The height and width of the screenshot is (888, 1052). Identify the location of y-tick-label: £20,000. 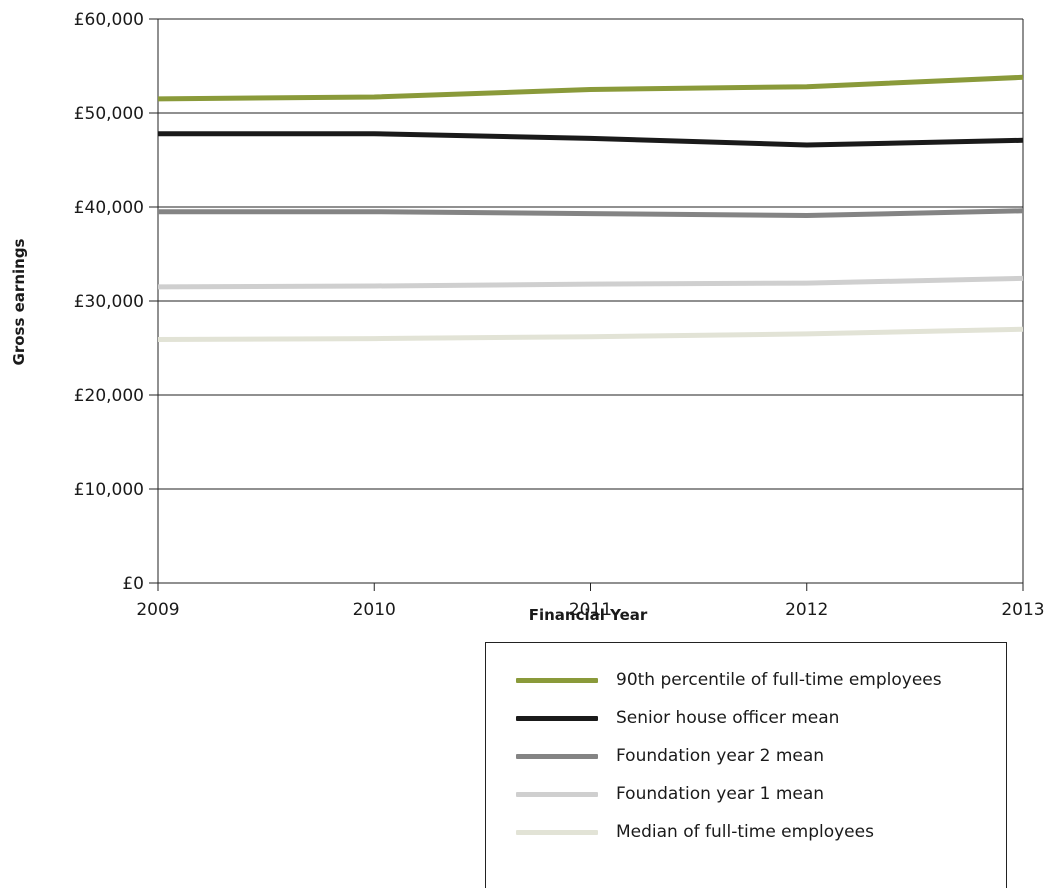
(109, 396).